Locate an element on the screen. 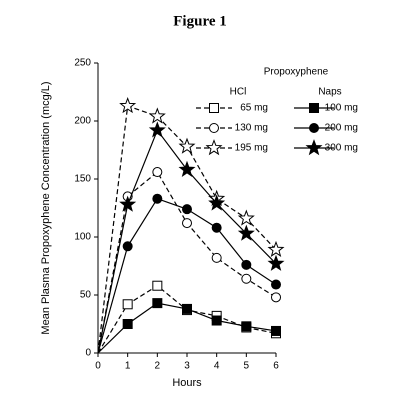 This screenshot has width=400, height=412. x-tick-label: 6 is located at coordinates (276, 366).